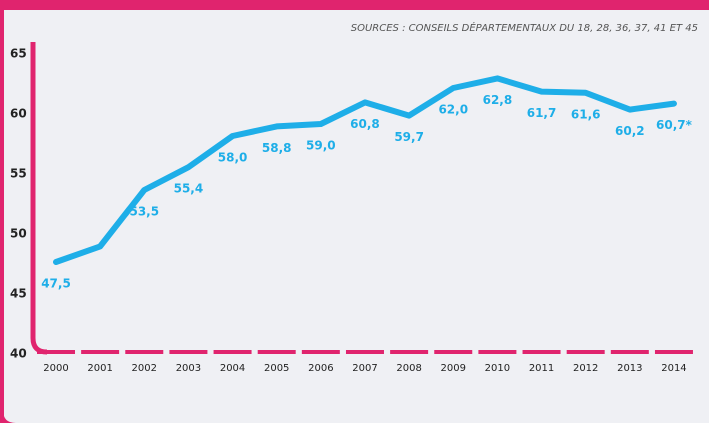 Image resolution: width=709 pixels, height=423 pixels. I want to click on x-tick-label: 2009, so click(453, 368).